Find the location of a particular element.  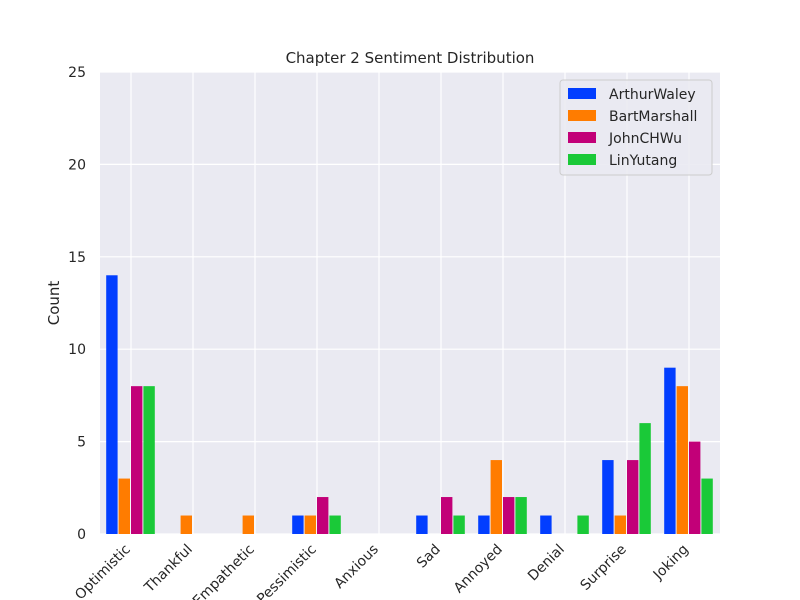

legend-label: ArthurWaley is located at coordinates (652, 95).